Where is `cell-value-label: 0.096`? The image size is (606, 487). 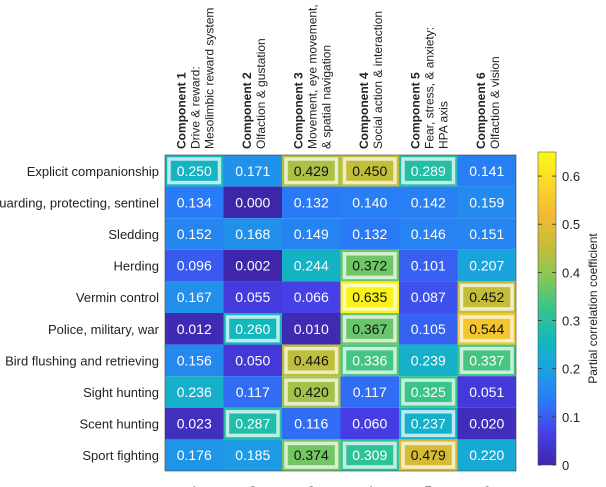
cell-value-label: 0.096 is located at coordinates (194, 266).